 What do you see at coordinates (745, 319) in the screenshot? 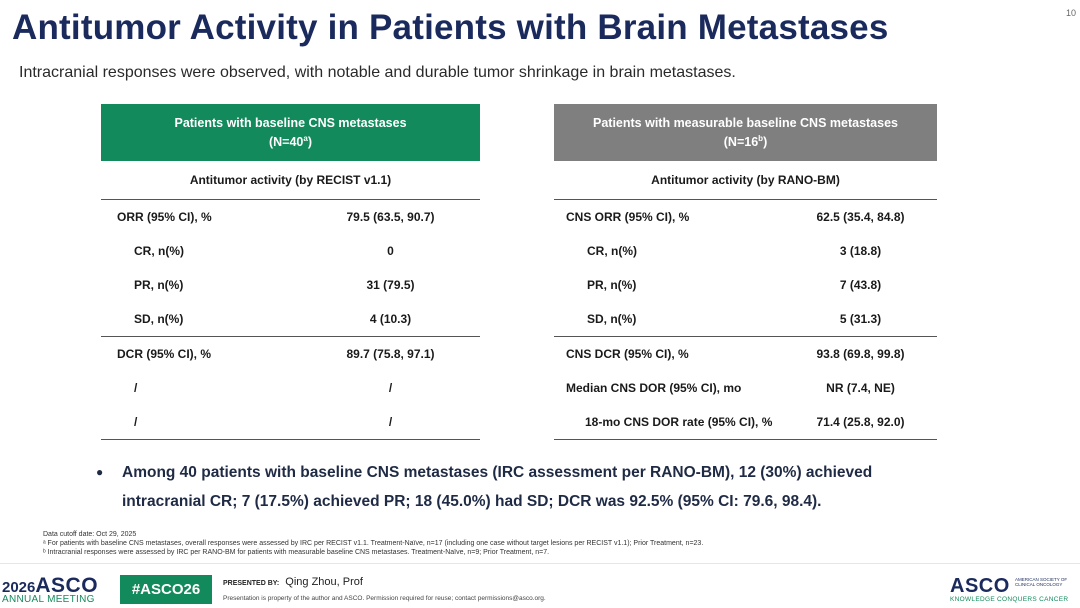
I see `table-row: SD, n(%) 5 (31.3)` at bounding box center [745, 319].